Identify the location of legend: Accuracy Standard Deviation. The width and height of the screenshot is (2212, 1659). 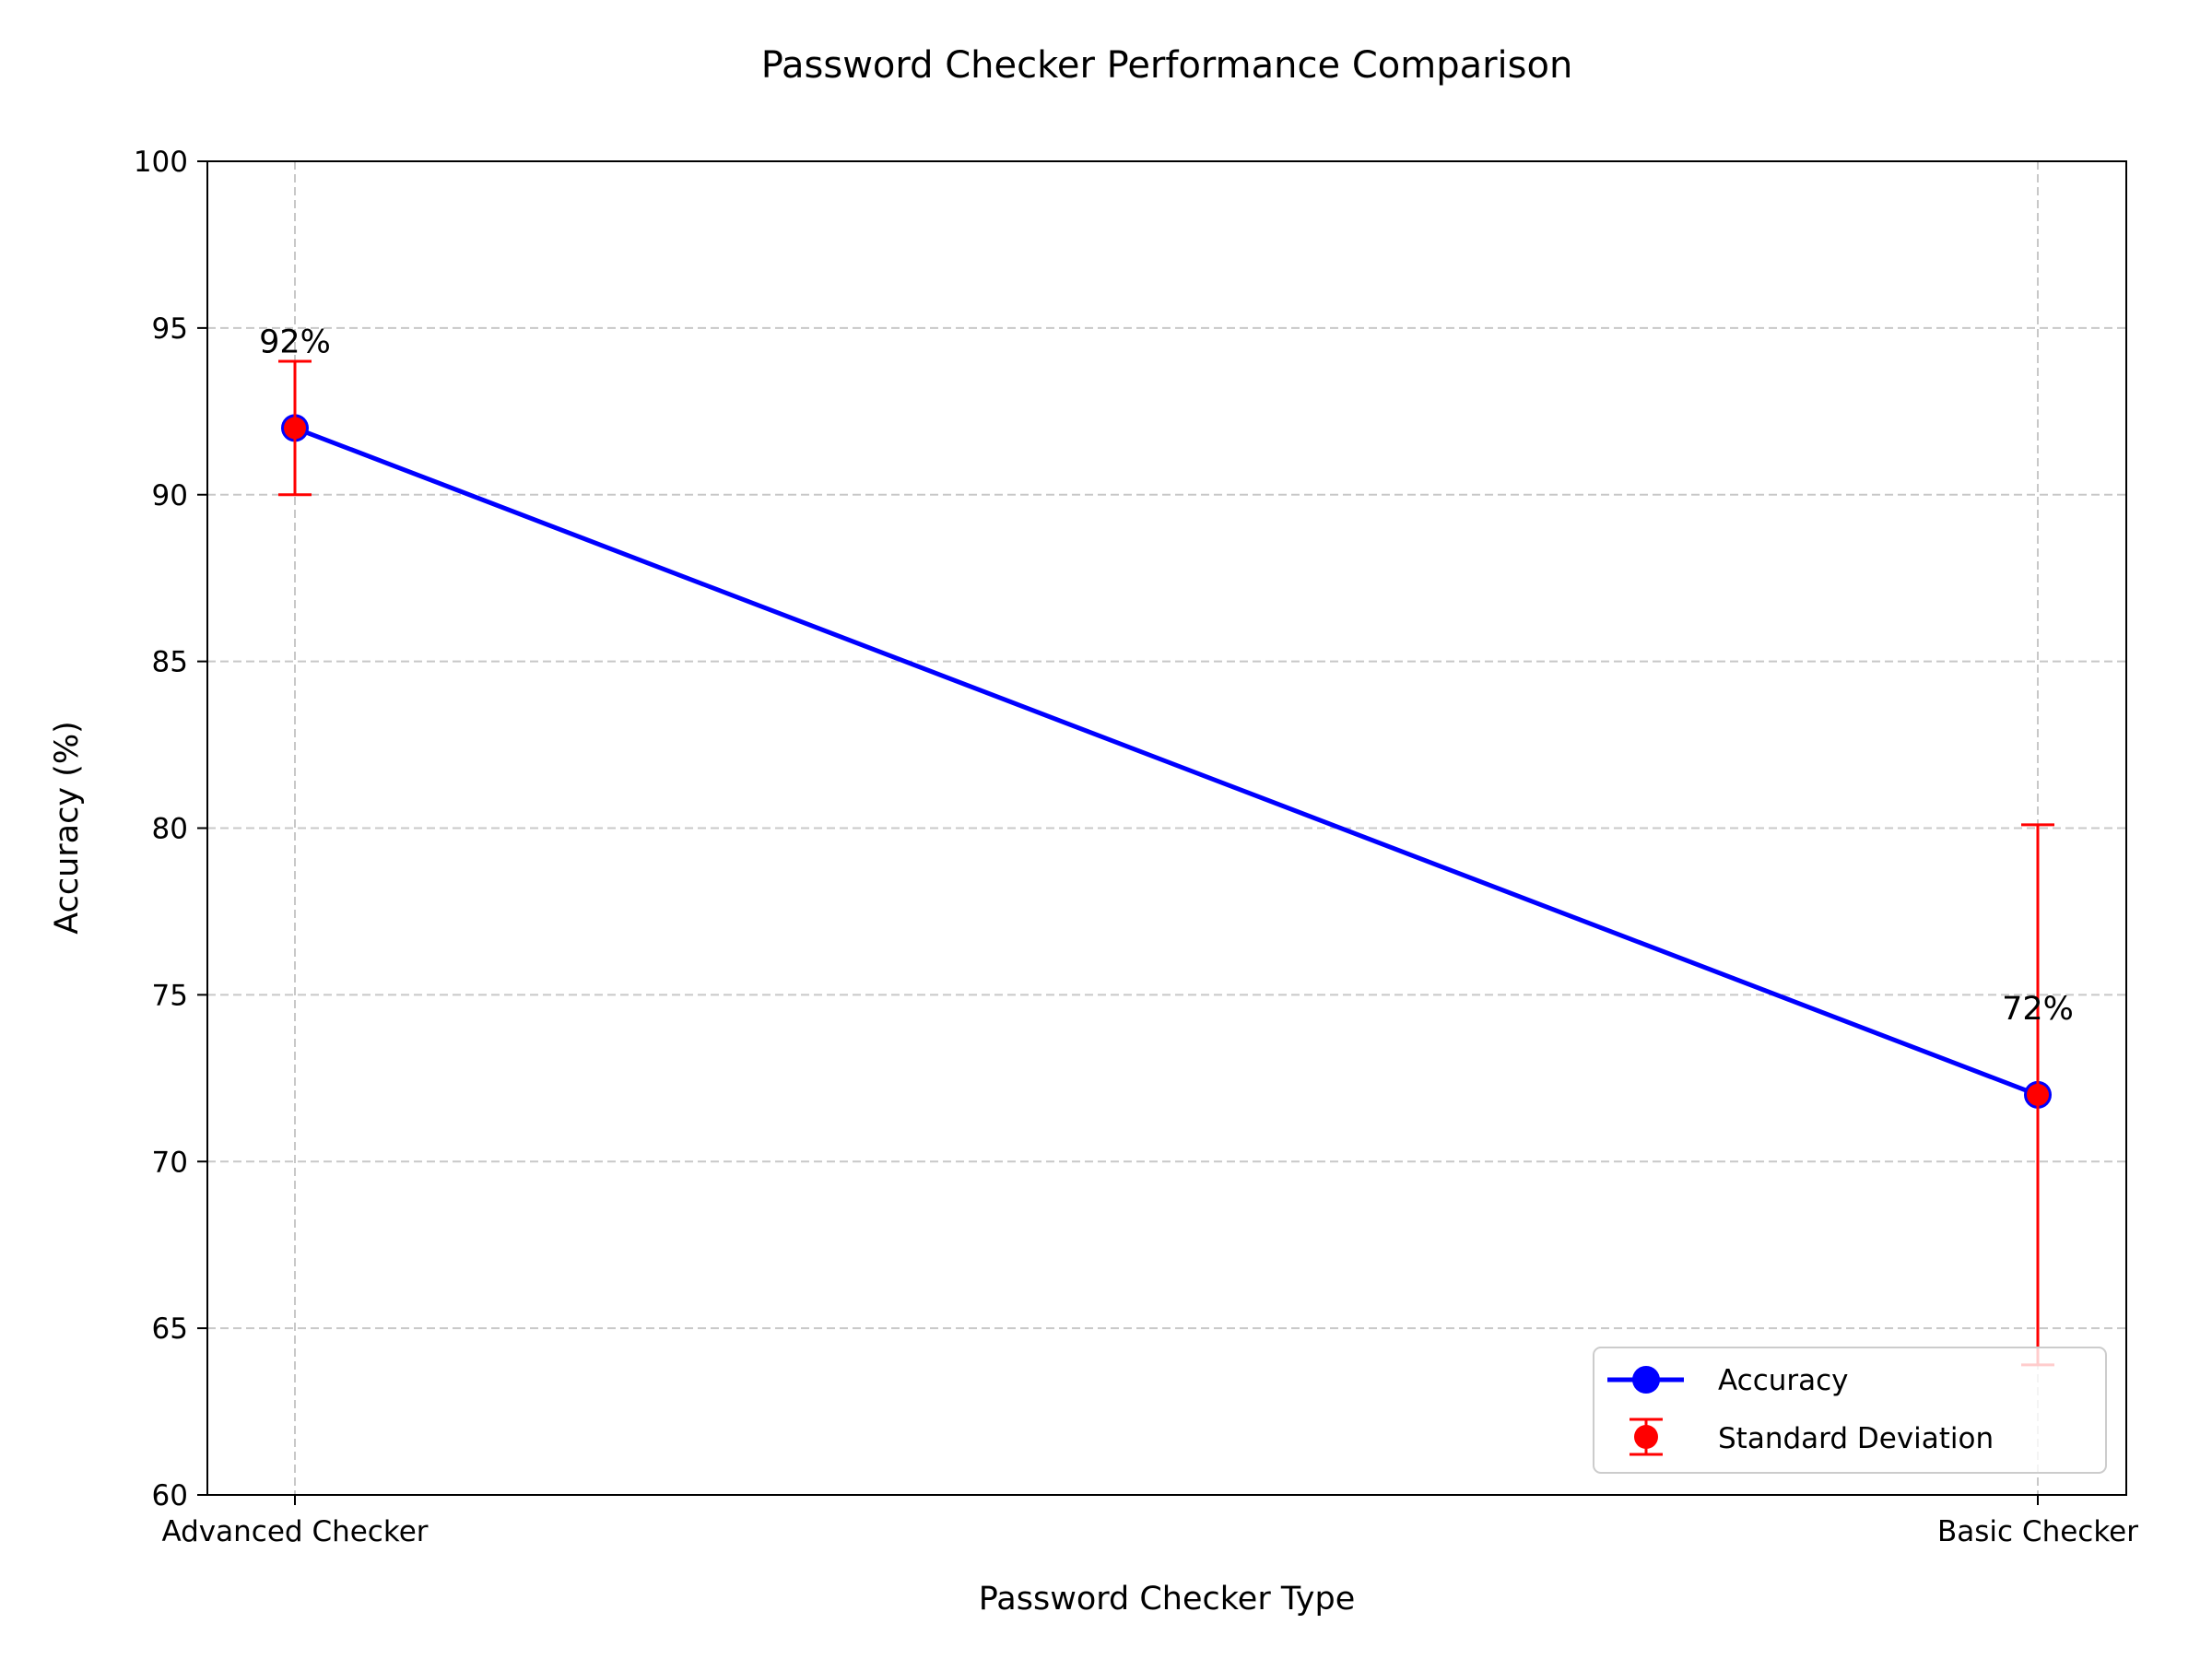
(1850, 1410).